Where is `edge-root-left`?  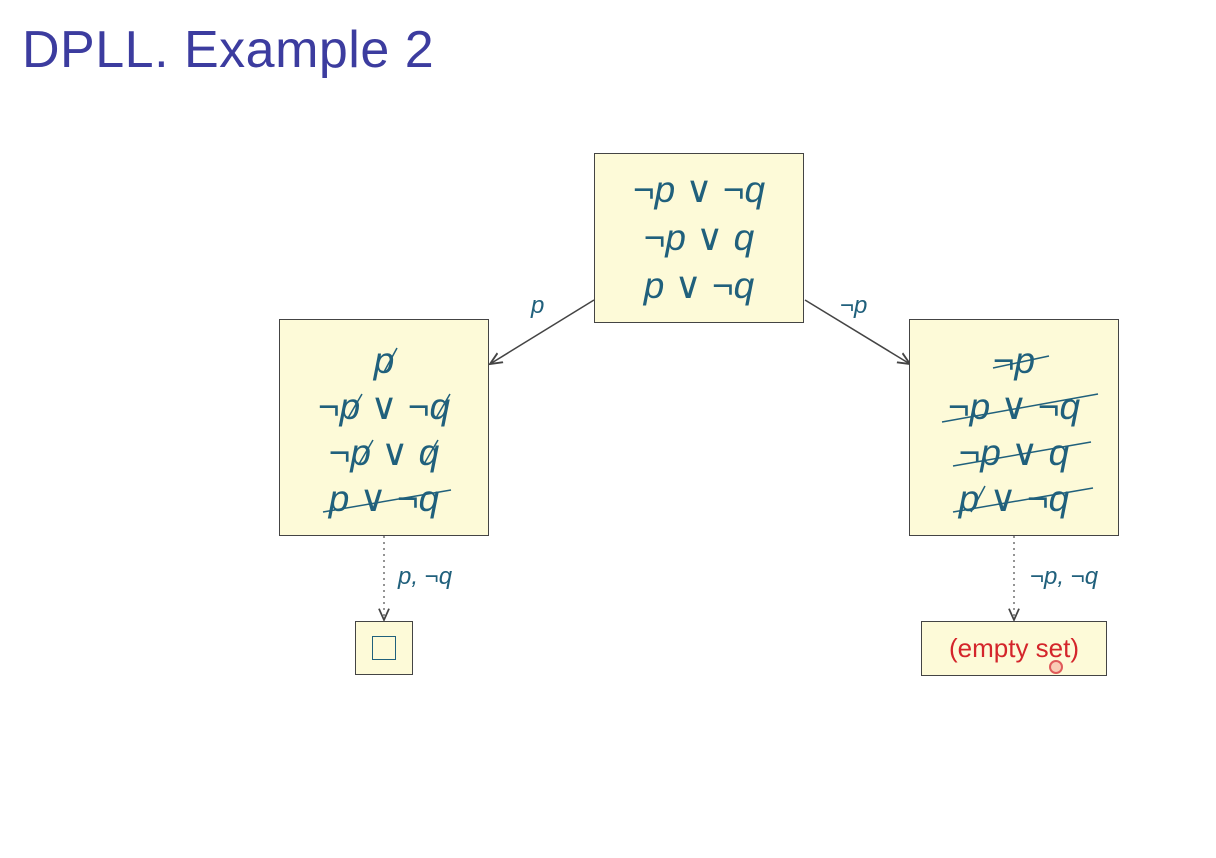 edge-root-left is located at coordinates (542, 331).